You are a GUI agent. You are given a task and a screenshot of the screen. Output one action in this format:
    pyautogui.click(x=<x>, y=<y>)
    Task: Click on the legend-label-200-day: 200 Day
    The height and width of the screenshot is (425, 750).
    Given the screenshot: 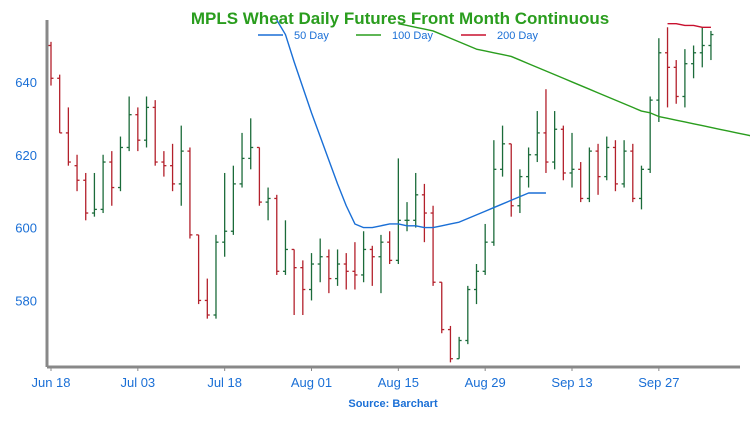 What is the action you would take?
    pyautogui.click(x=517, y=36)
    